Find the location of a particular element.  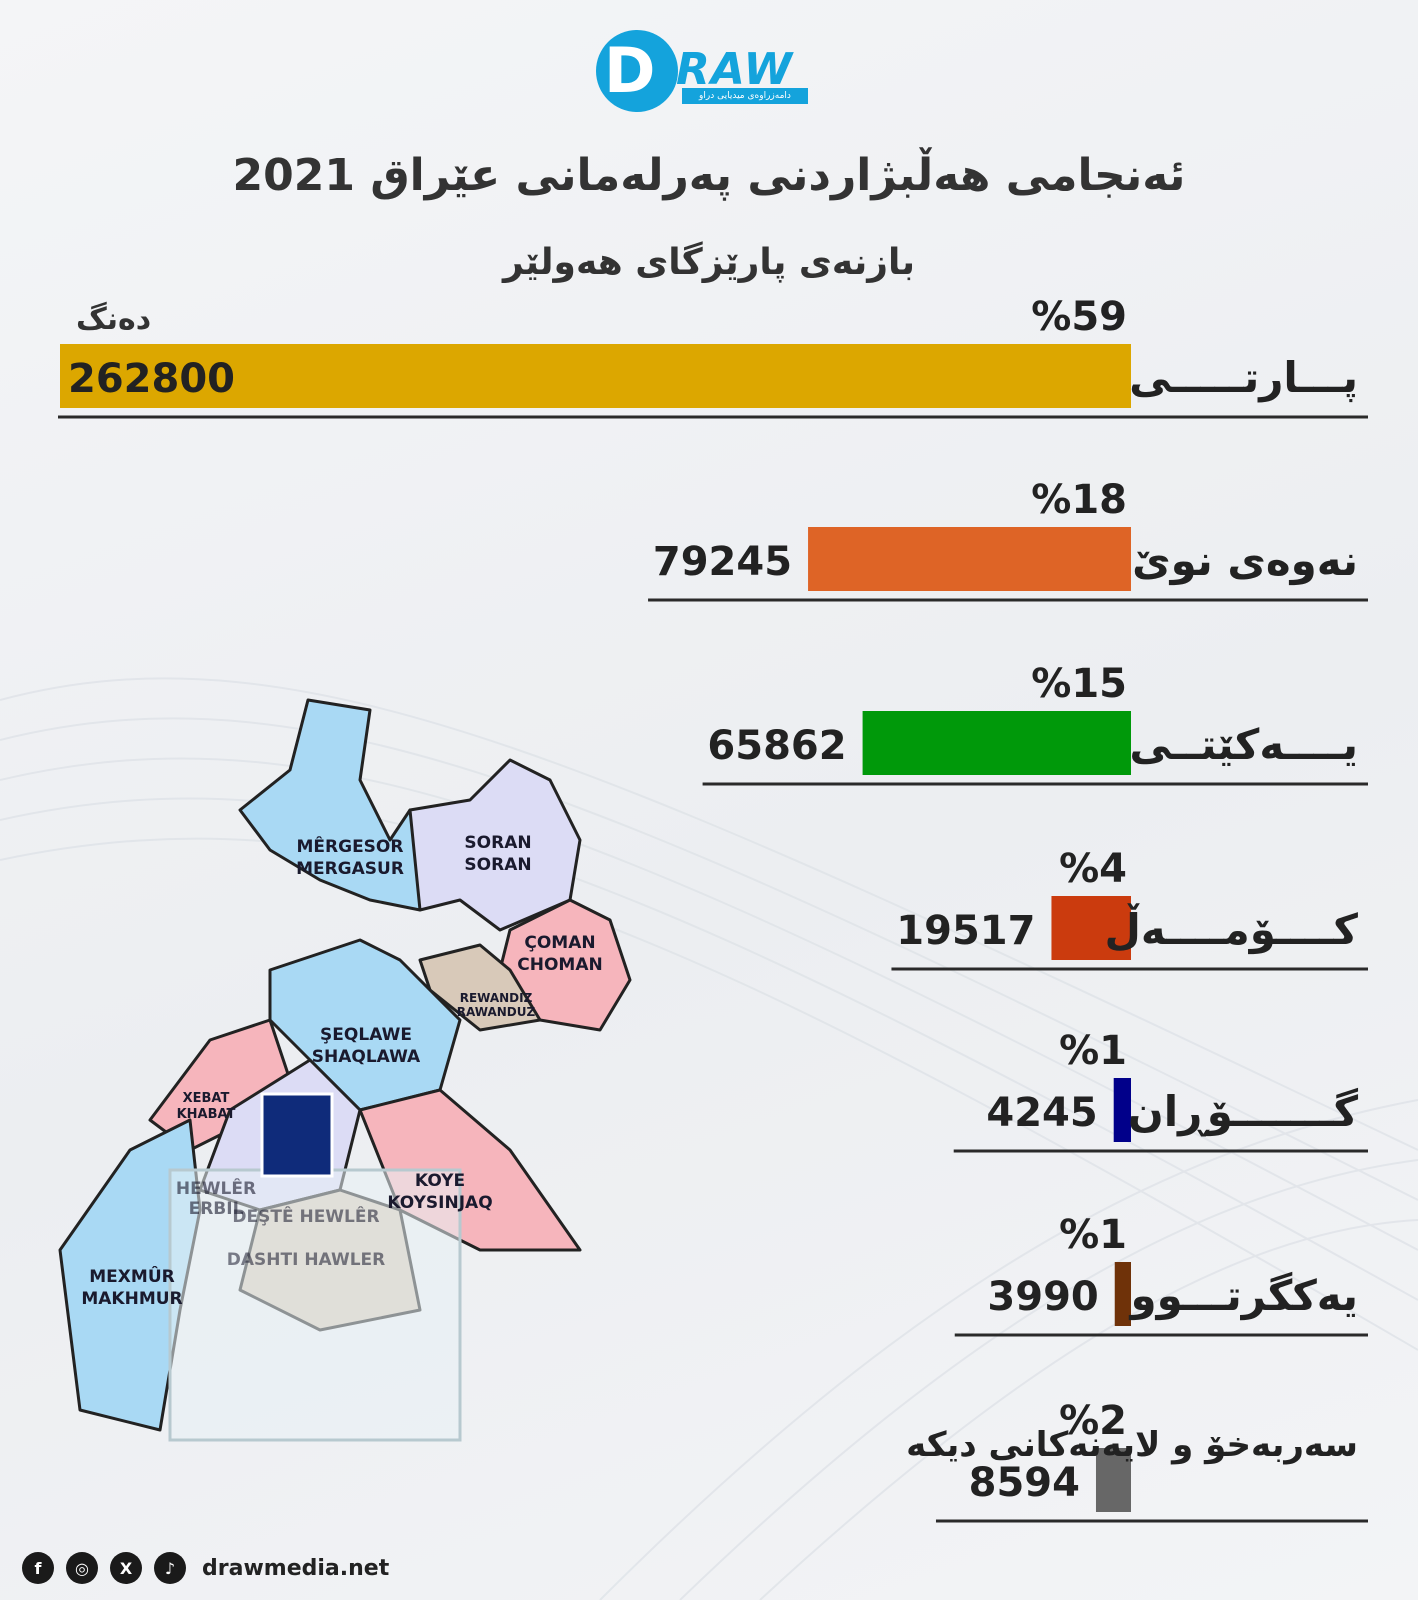

percent-label-6: %2 is located at coordinates (1093, 1421).